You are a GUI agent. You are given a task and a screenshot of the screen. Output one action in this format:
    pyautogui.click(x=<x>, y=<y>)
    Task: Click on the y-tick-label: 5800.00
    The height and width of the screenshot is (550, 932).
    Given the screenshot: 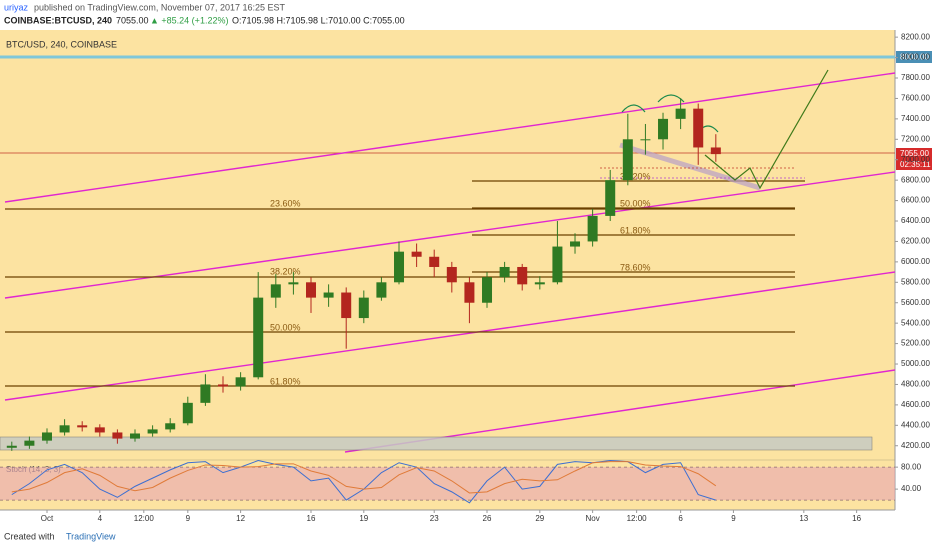 What is the action you would take?
    pyautogui.click(x=915, y=281)
    